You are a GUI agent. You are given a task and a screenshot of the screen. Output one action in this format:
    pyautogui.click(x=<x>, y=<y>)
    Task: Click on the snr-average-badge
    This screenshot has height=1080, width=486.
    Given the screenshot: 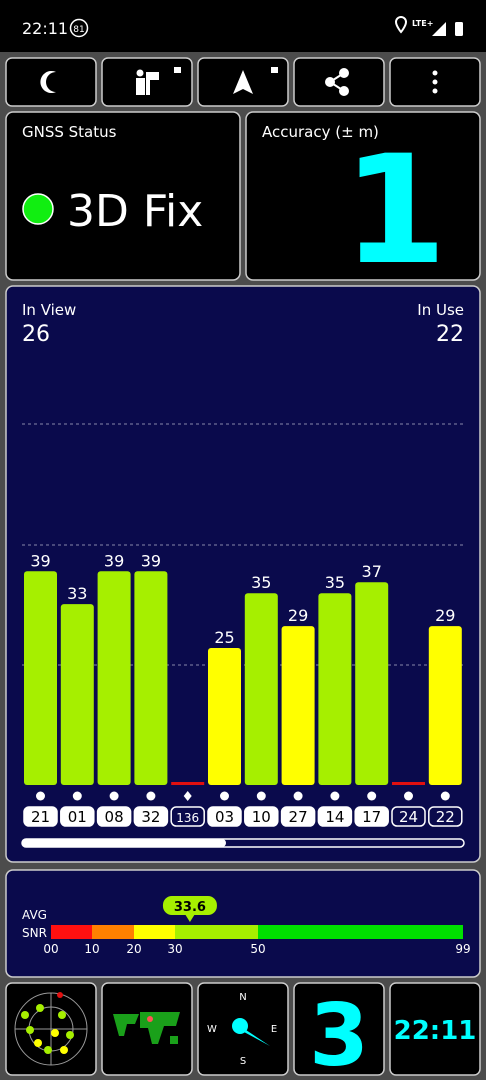 What is the action you would take?
    pyautogui.click(x=189, y=905)
    